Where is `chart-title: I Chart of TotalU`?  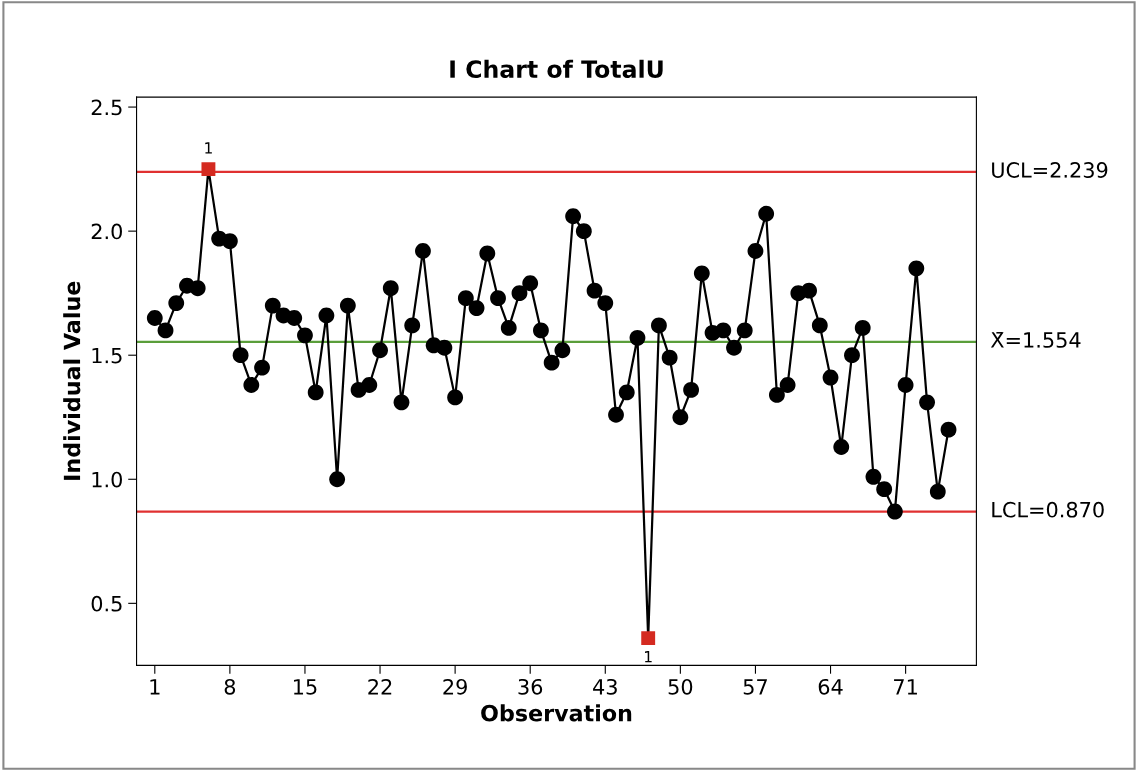 chart-title: I Chart of TotalU is located at coordinates (556, 69).